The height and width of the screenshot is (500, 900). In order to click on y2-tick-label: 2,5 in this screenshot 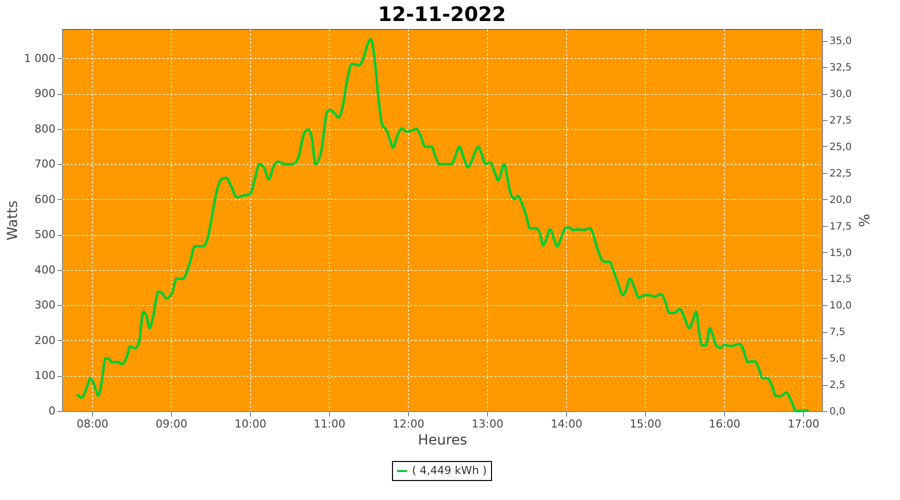, I will do `click(838, 386)`.